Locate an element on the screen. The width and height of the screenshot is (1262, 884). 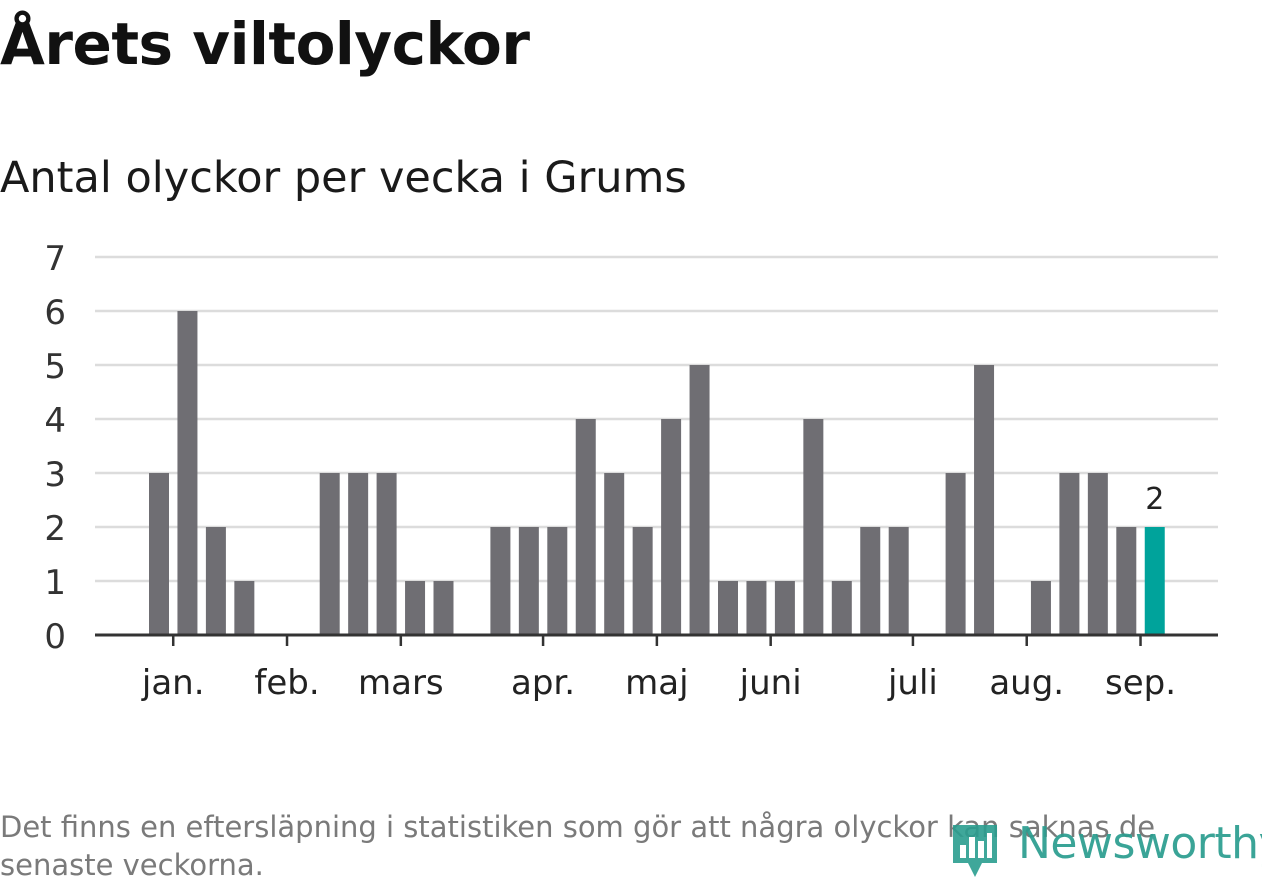
logo-text: Newsworthy is located at coordinates (1140, 843).